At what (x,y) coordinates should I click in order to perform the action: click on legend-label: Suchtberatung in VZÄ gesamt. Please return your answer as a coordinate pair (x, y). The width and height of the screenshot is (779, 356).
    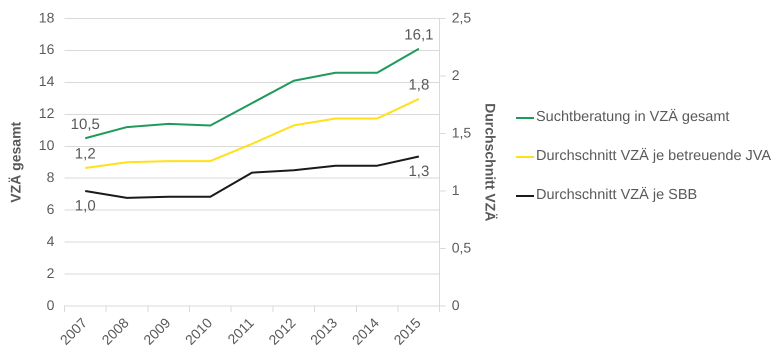
    Looking at the image, I should click on (633, 117).